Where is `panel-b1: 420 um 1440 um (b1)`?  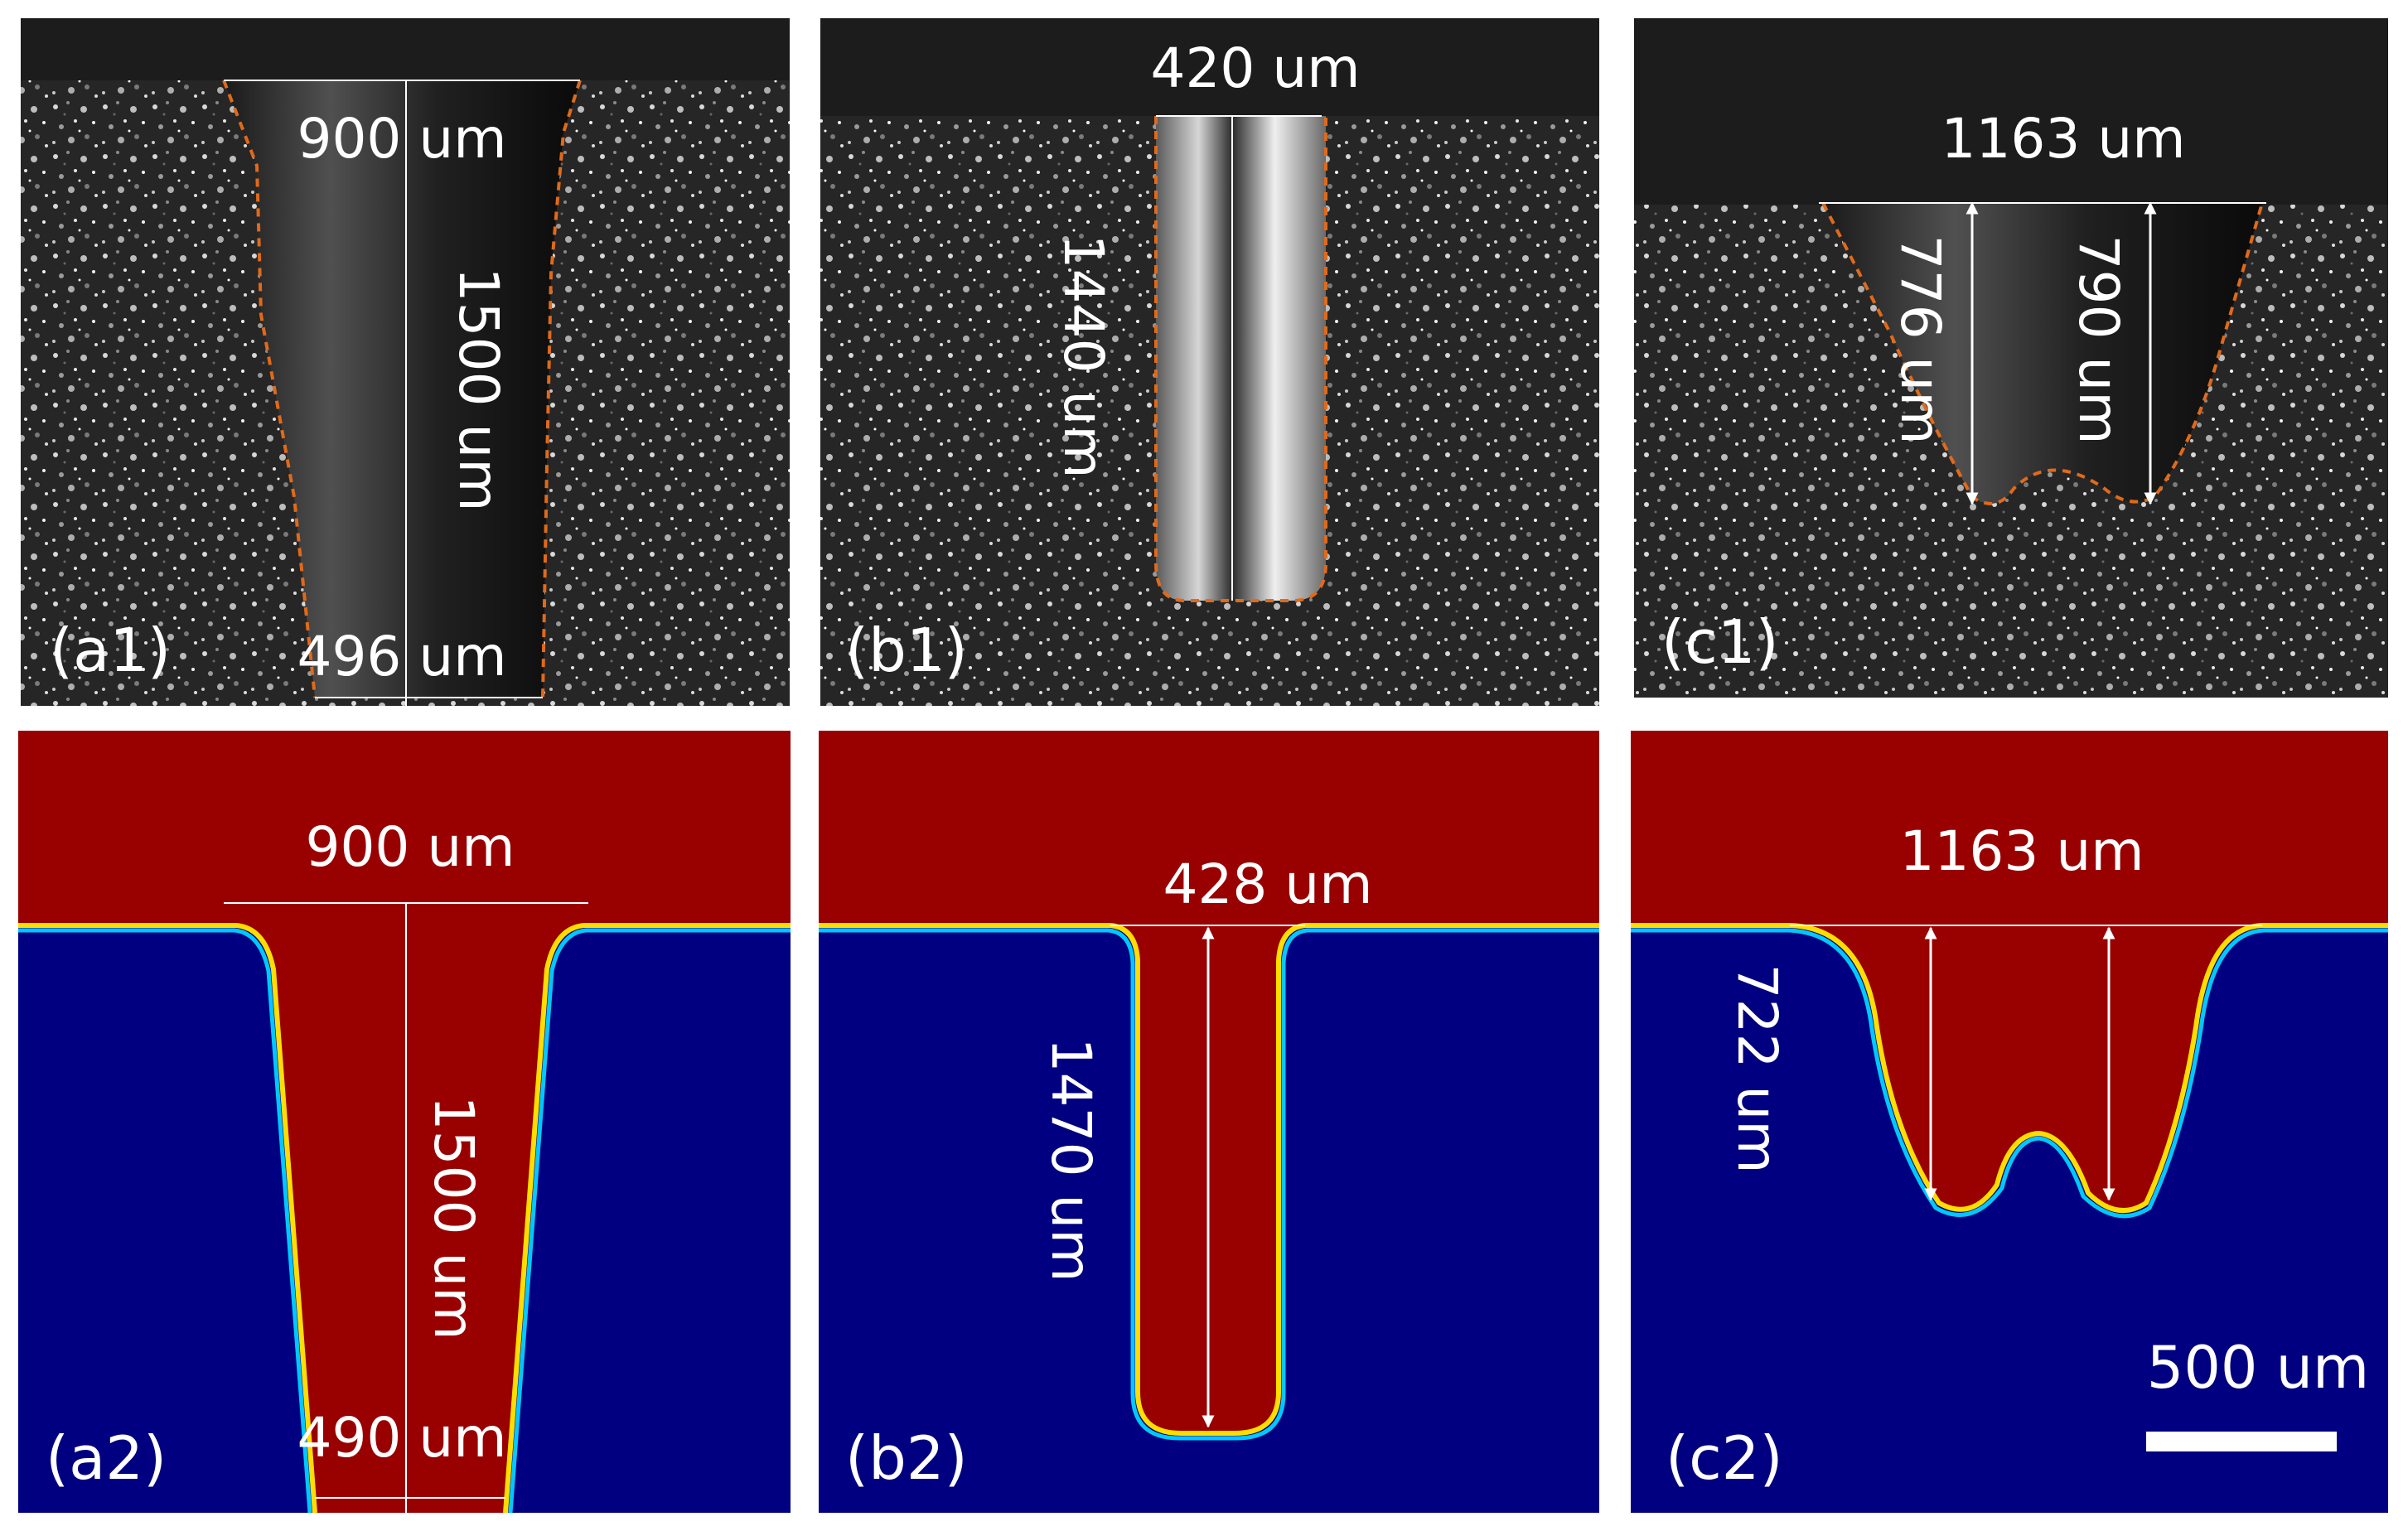 panel-b1: 420 um 1440 um (b1) is located at coordinates (1210, 362).